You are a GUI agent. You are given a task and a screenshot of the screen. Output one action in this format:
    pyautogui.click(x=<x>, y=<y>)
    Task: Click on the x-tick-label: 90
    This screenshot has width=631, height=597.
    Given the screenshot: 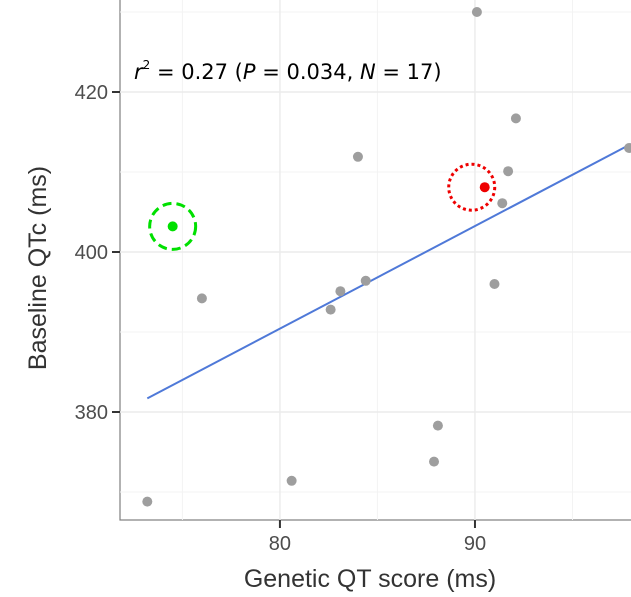 What is the action you would take?
    pyautogui.click(x=475, y=544)
    